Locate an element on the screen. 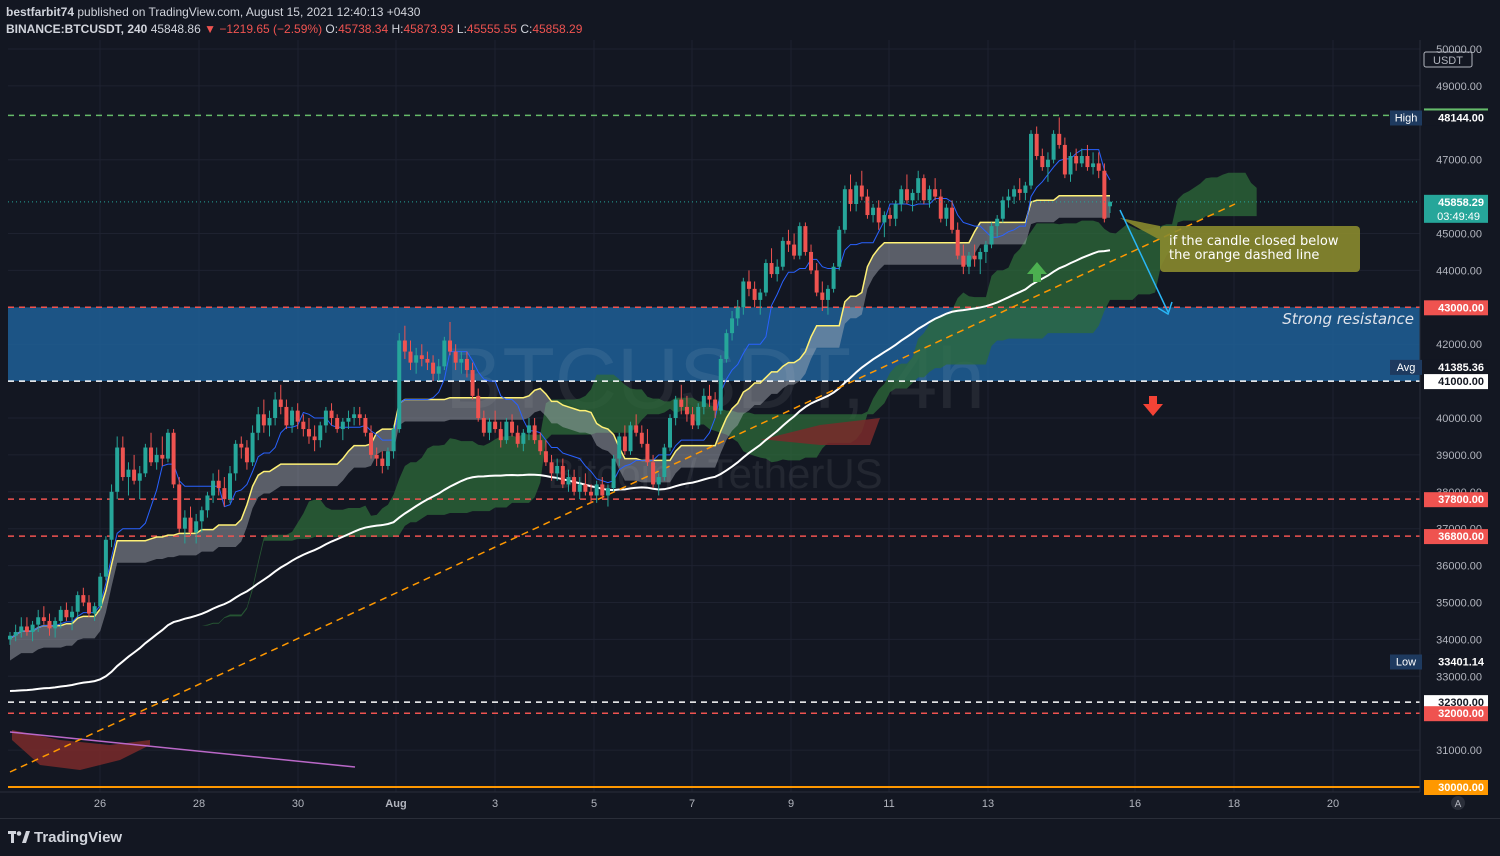 This screenshot has width=1500, height=856. auto-scale-icon is located at coordinates (1458, 803).